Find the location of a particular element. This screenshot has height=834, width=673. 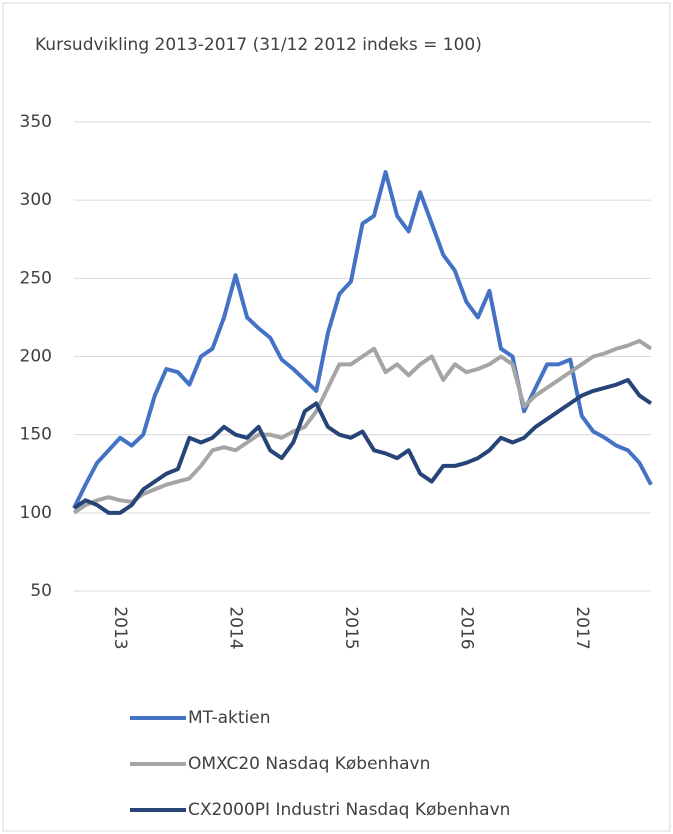

x-tick-label: 2016 is located at coordinates (466, 627).